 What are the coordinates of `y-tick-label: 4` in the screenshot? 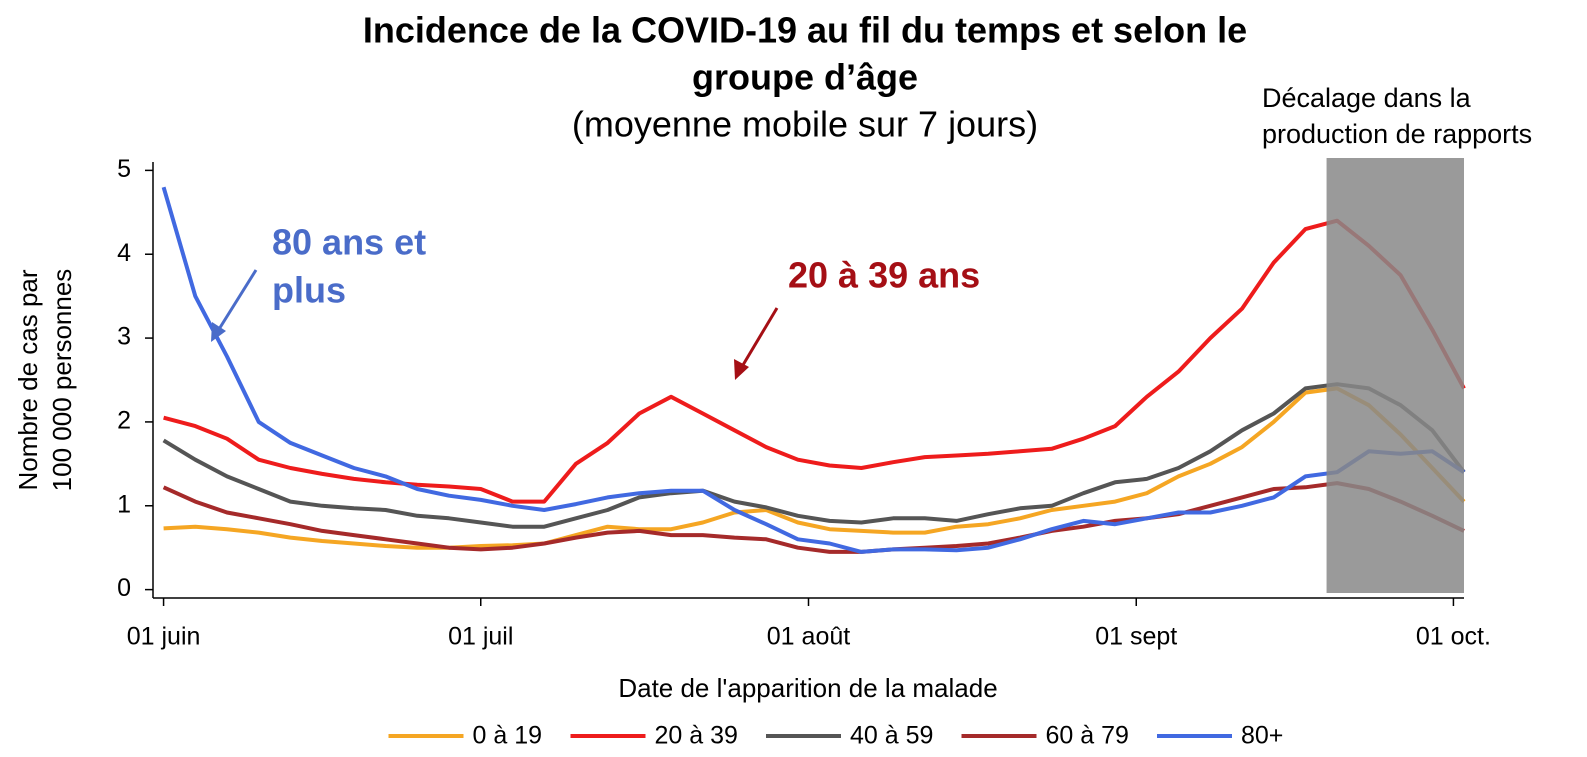 It's located at (124, 253).